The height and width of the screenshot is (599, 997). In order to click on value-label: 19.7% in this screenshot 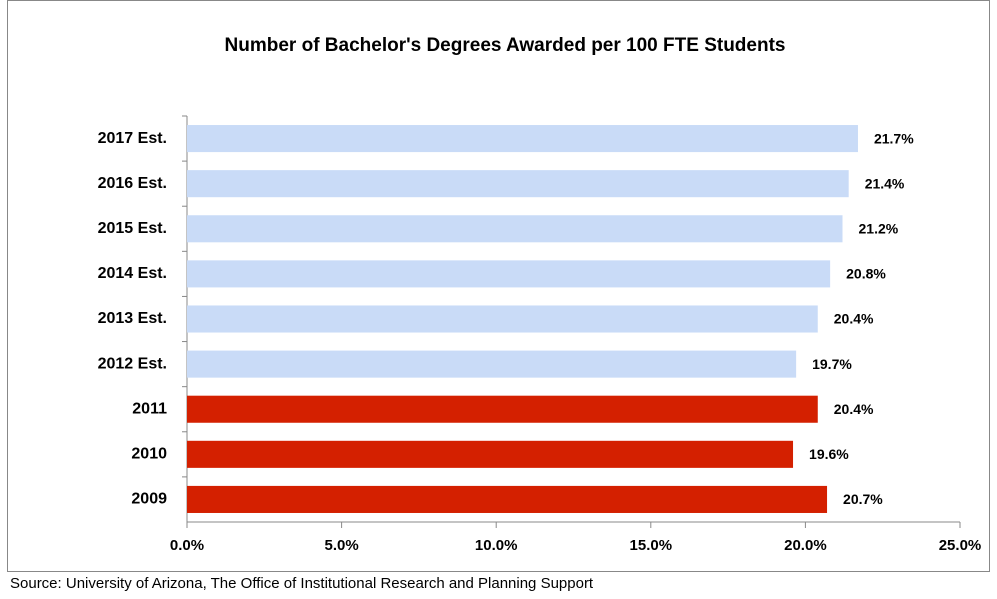, I will do `click(832, 364)`.